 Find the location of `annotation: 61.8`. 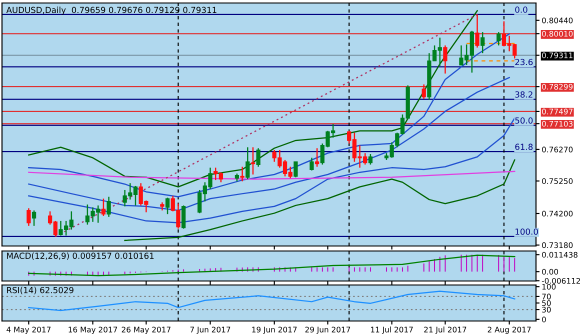

annotation: 61.8 is located at coordinates (524, 147).